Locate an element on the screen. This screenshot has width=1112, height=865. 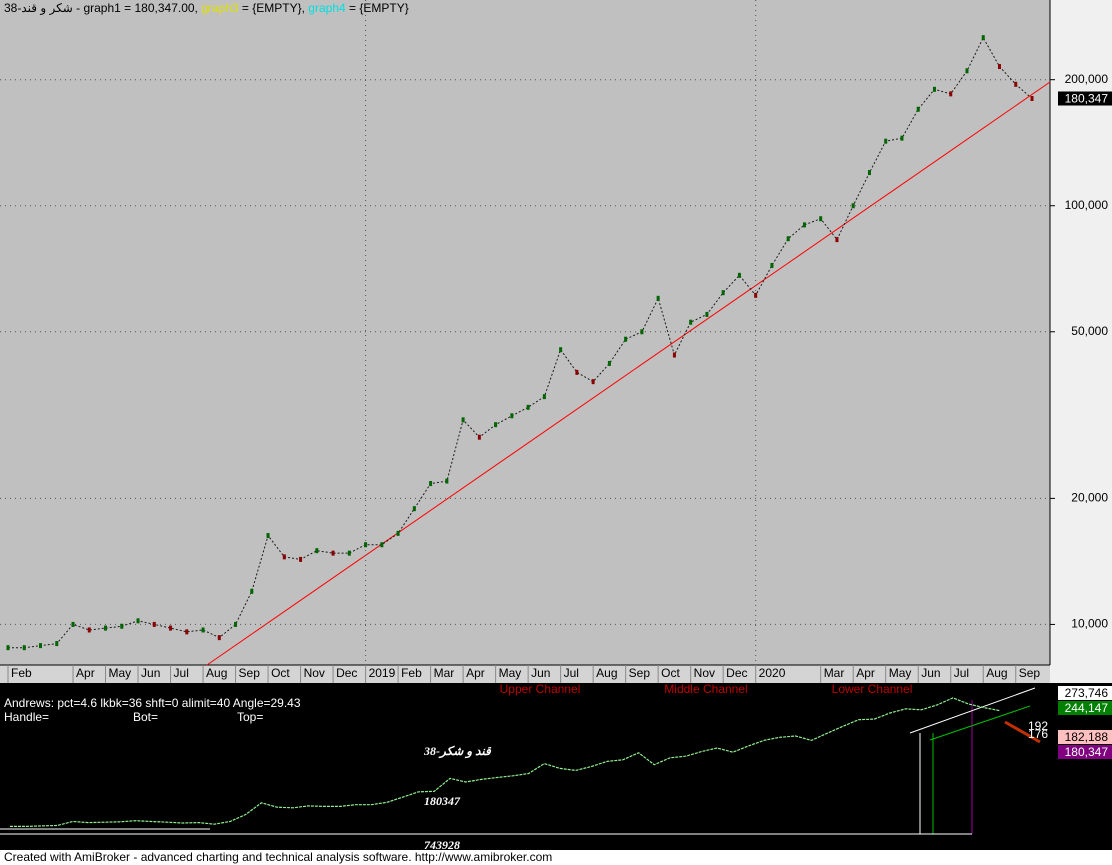
small-label: 192 is located at coordinates (1038, 726).